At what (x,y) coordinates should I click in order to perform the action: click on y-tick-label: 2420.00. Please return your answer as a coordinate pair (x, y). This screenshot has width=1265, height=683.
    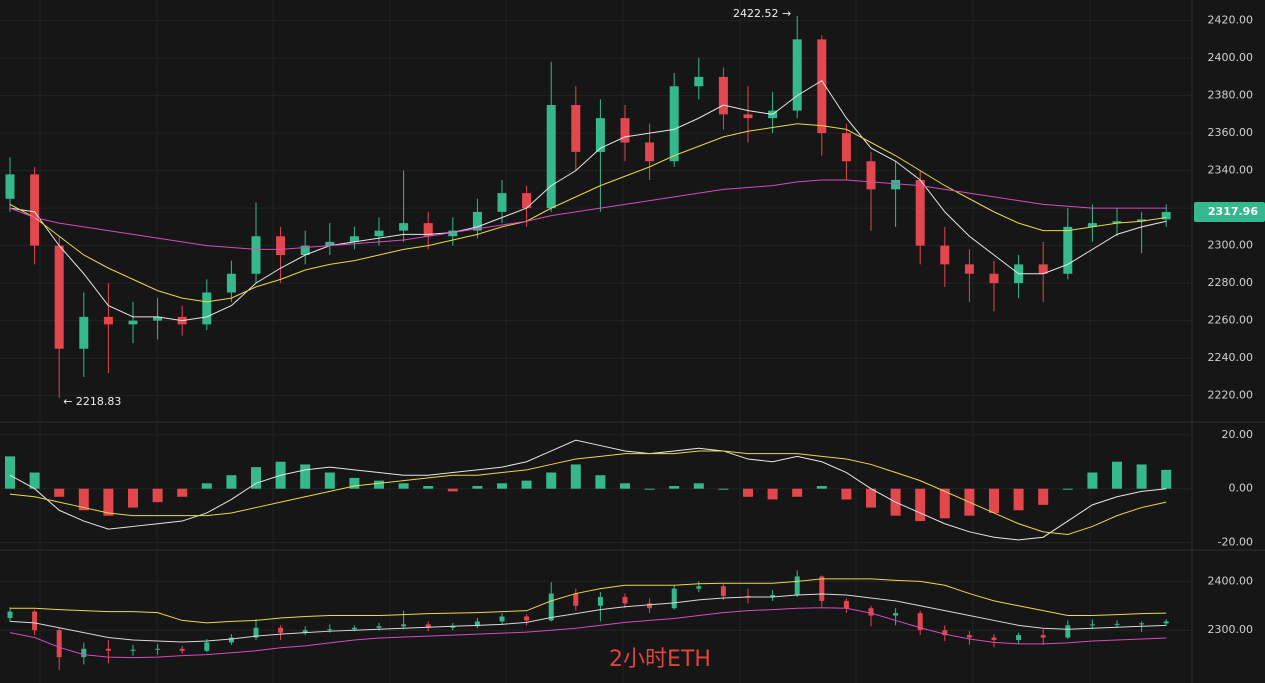
    Looking at the image, I should click on (1231, 20).